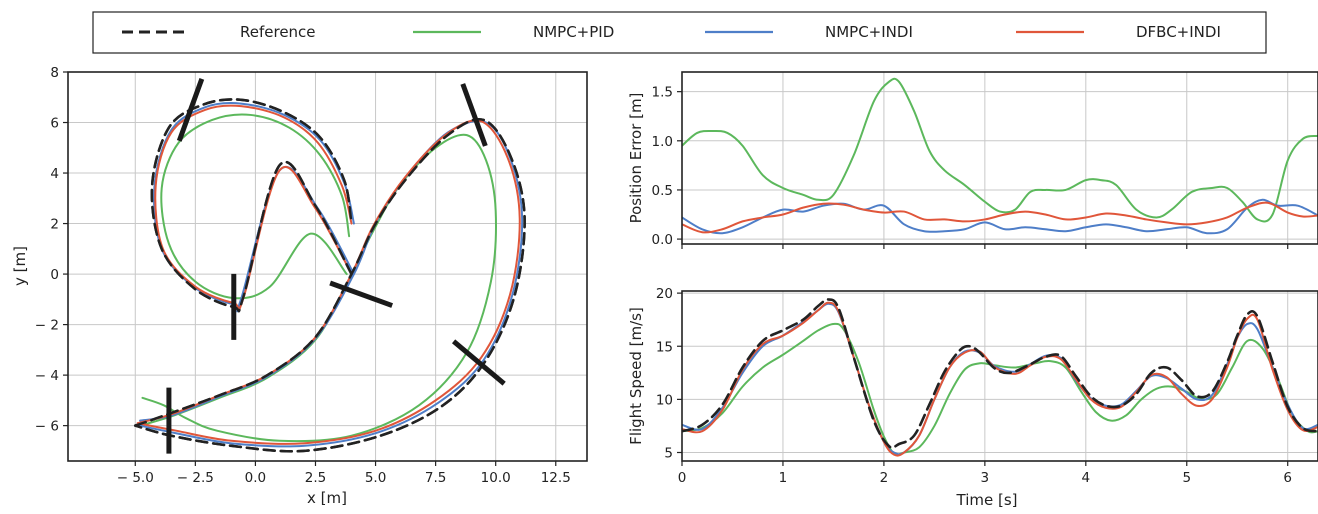 The image size is (1318, 514). I want to click on flight-speed-series-nmpc-pid, so click(1000, 389).